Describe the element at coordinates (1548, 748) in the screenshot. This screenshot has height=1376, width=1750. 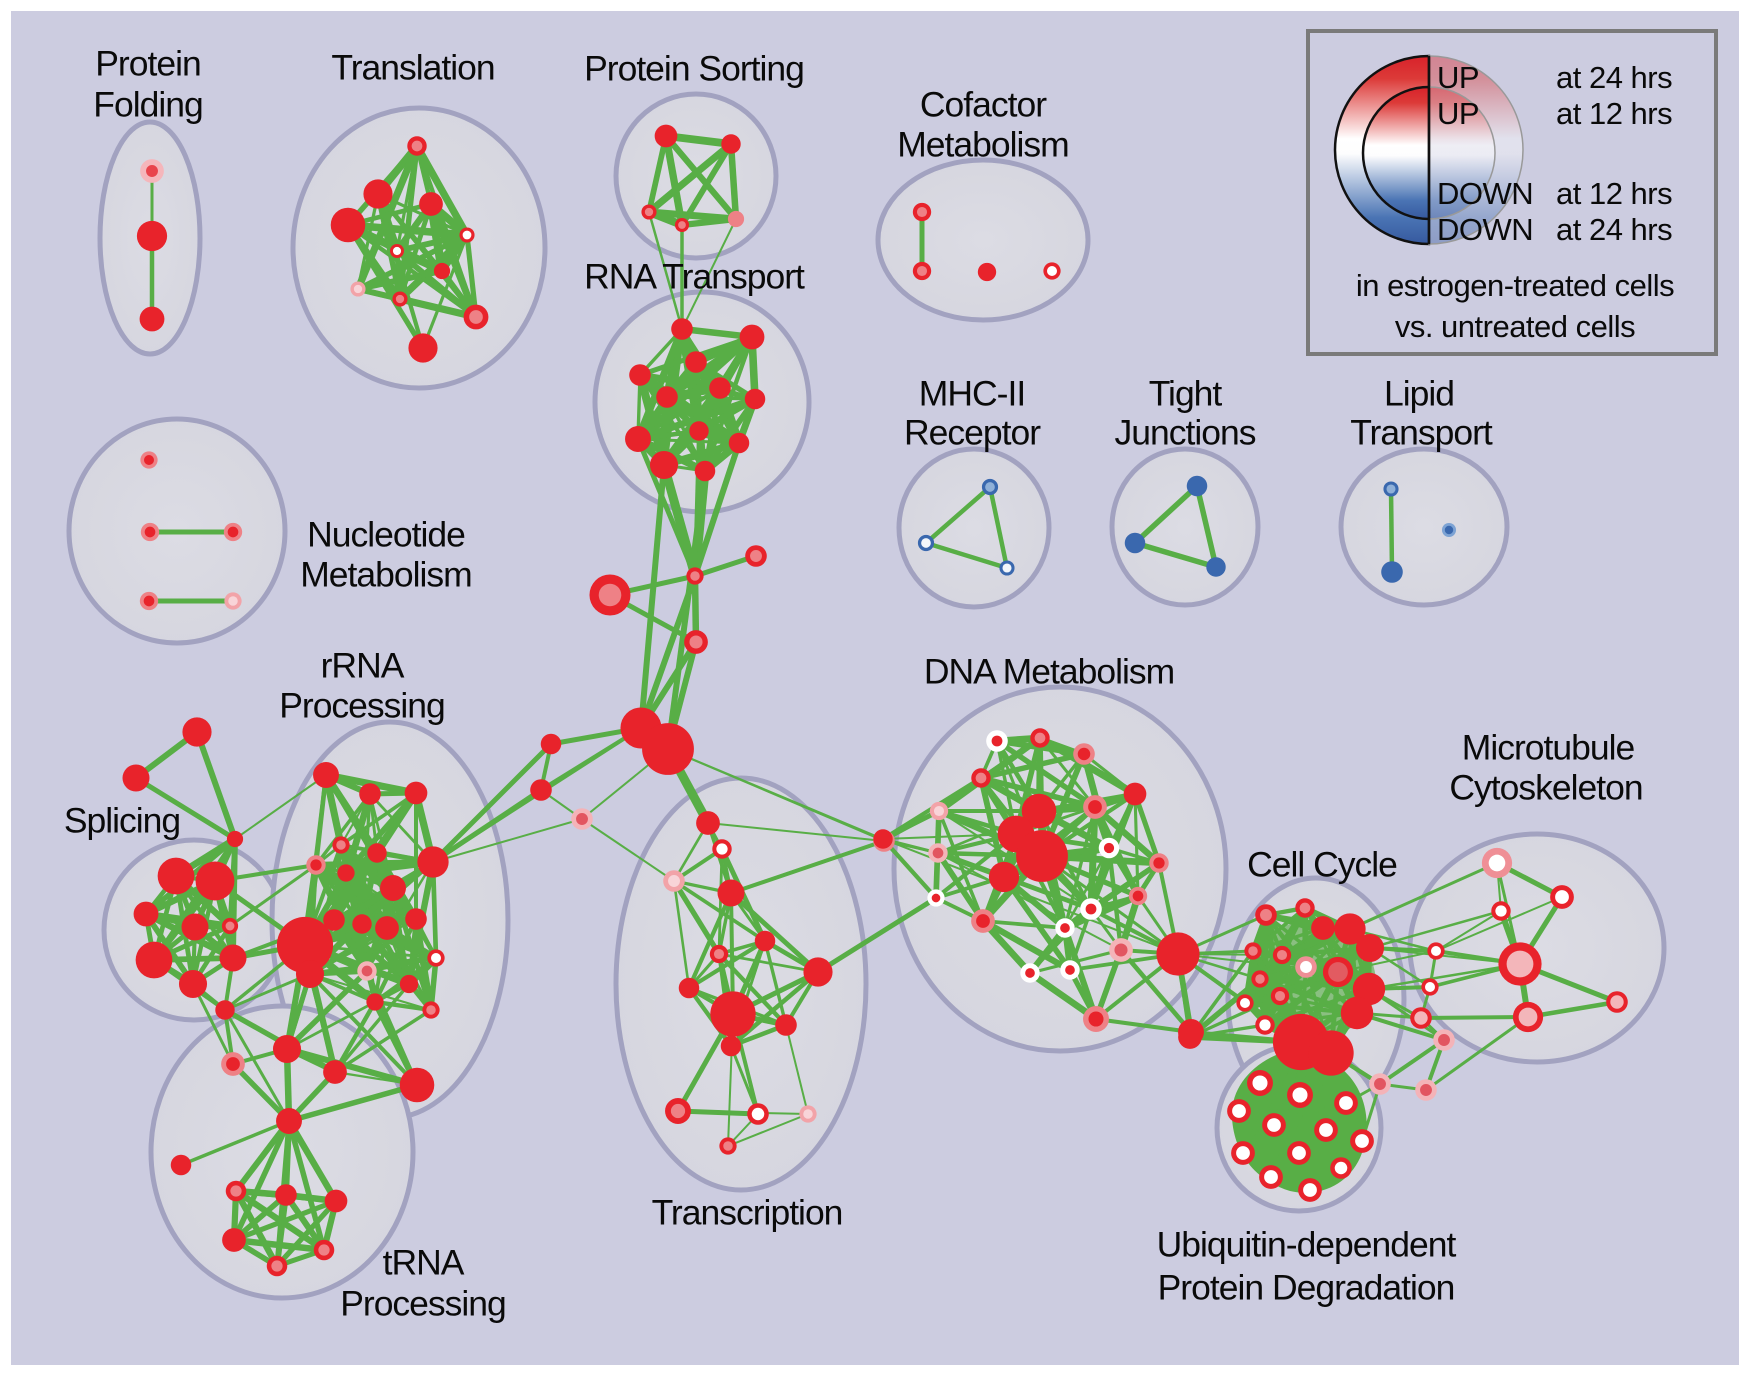
I see `svg-text: Microtubule` at that location.